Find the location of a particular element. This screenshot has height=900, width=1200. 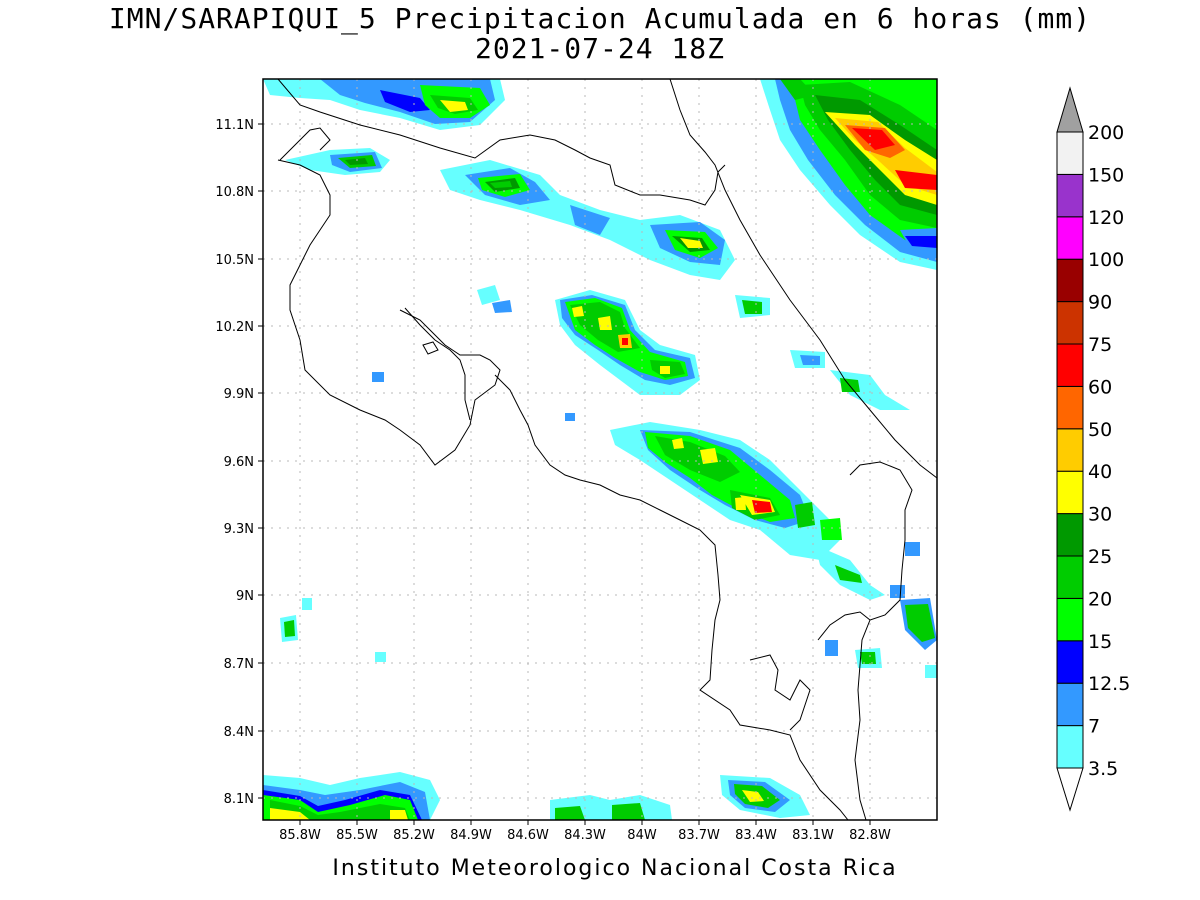

colorbar-under-arrow is located at coordinates (1070, 789).